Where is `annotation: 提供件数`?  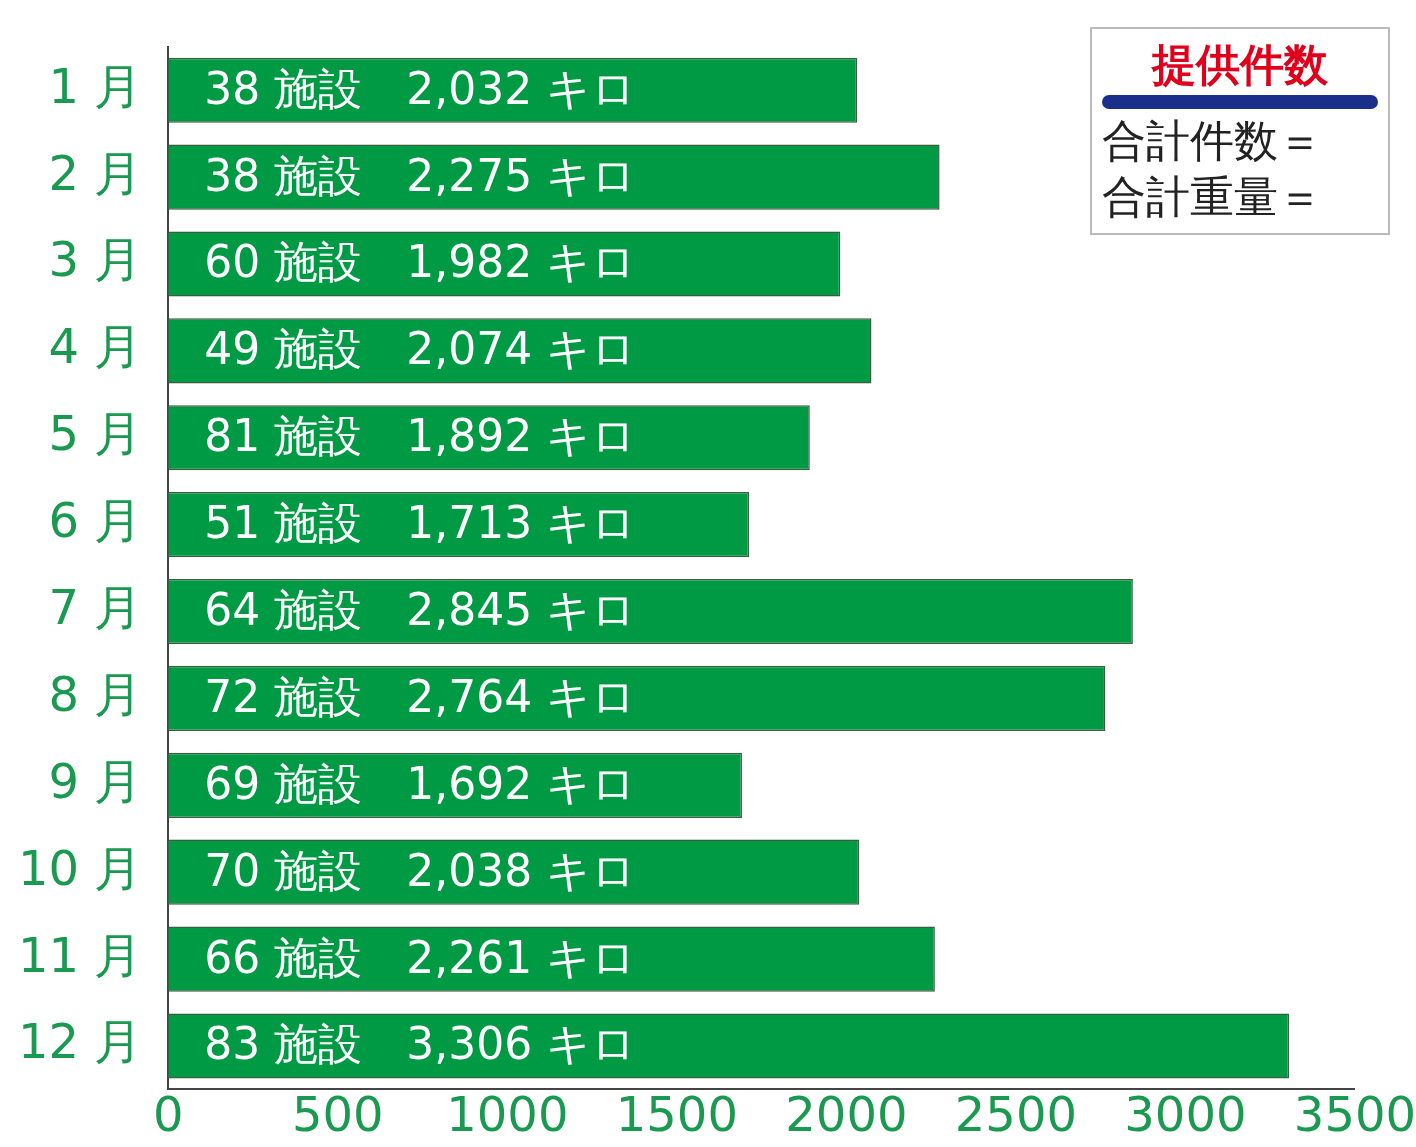 annotation: 提供件数 is located at coordinates (1239, 65).